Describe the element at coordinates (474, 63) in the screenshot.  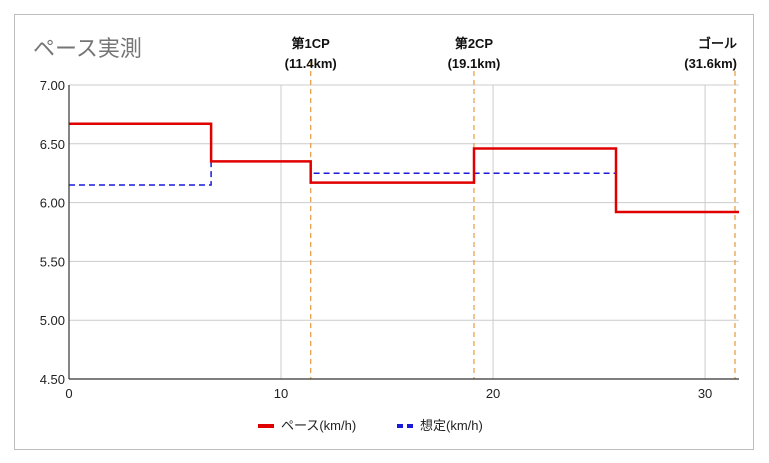
I see `checkpoint-distance: (19.1km)` at that location.